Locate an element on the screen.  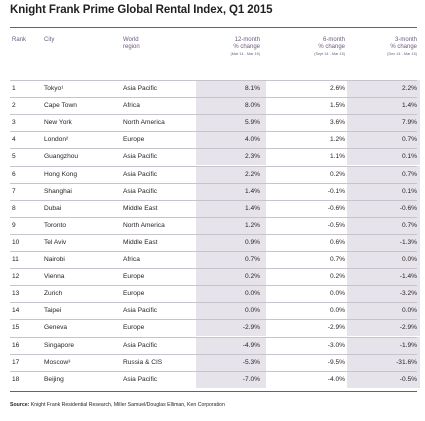
cell-6-month-change: 1.1% is located at coordinates (337, 157).